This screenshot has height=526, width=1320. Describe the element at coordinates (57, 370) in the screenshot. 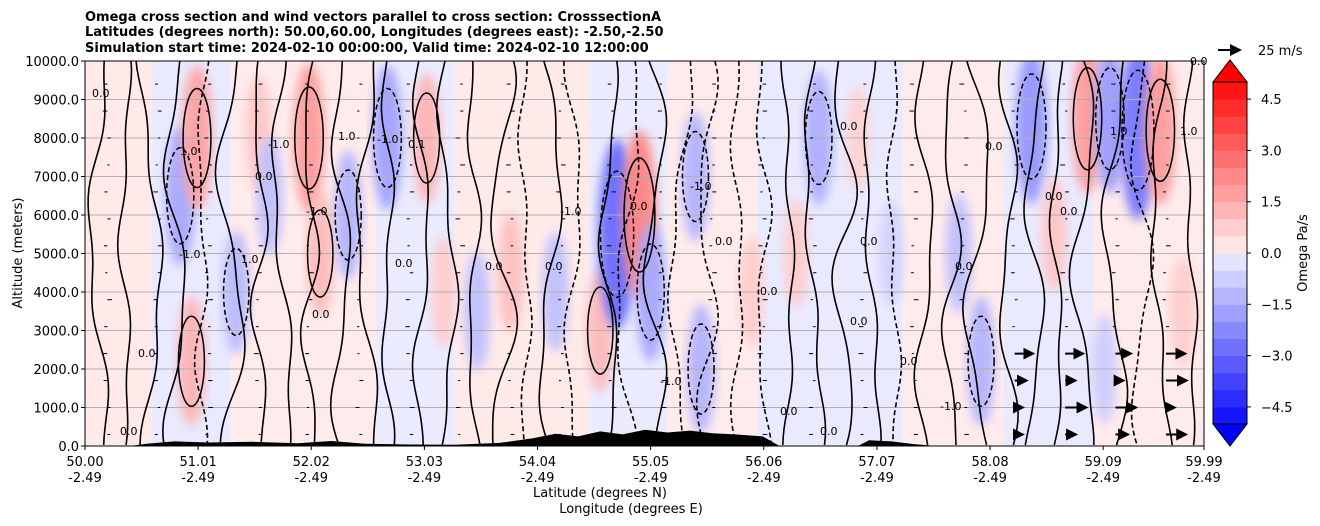

I see `y-tick-label: 2000.0` at that location.